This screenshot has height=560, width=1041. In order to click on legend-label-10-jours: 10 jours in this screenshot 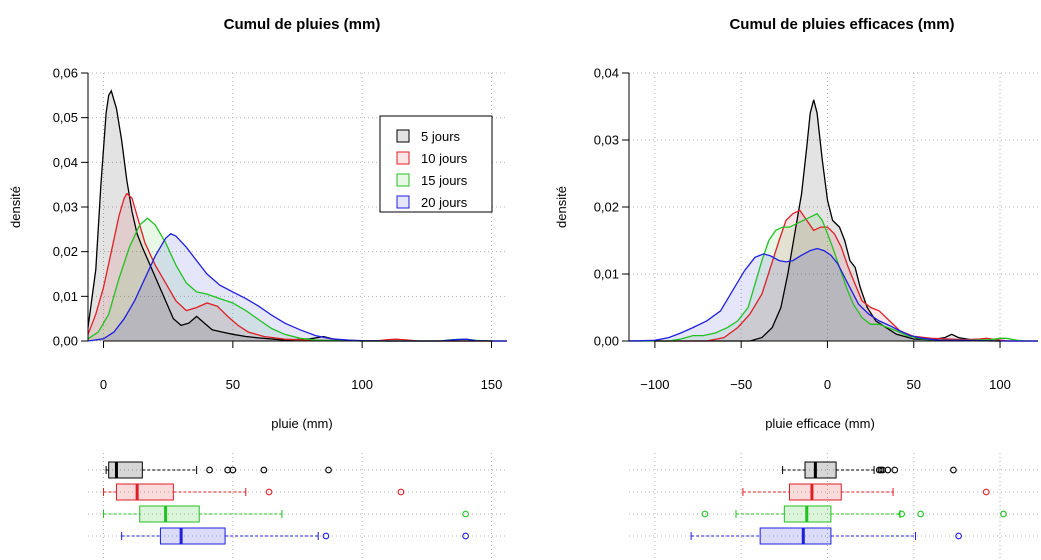, I will do `click(444, 158)`.